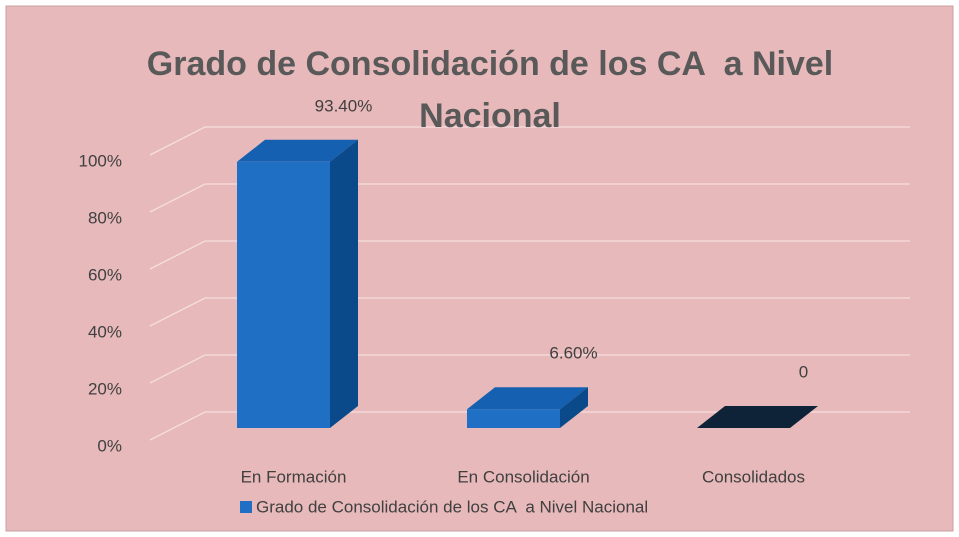  Describe the element at coordinates (105, 331) in the screenshot. I see `y-tick-label: 40%` at that location.